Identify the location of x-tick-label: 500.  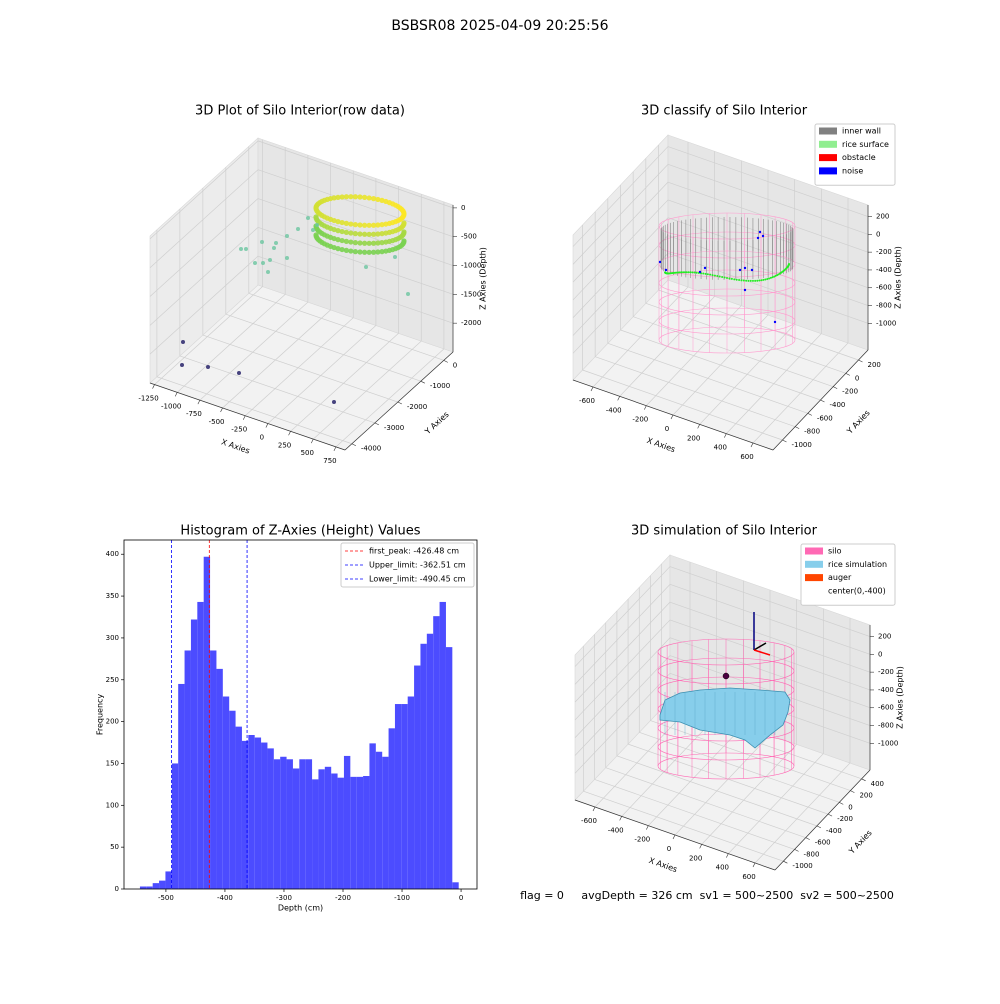
(307, 453).